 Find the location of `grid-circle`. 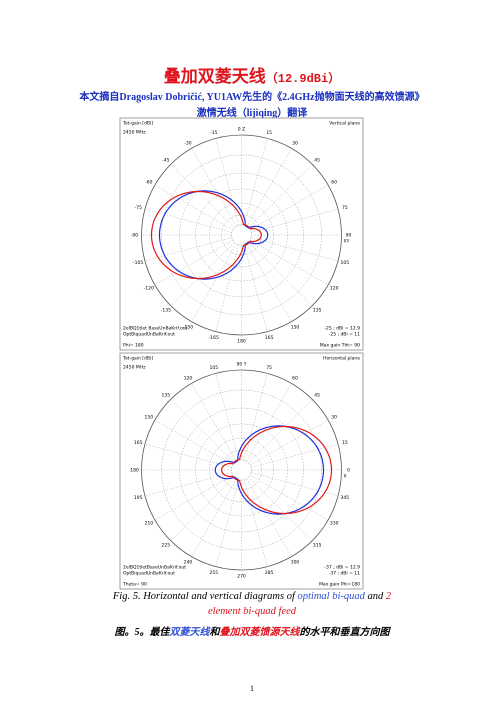

grid-circle is located at coordinates (241, 235).